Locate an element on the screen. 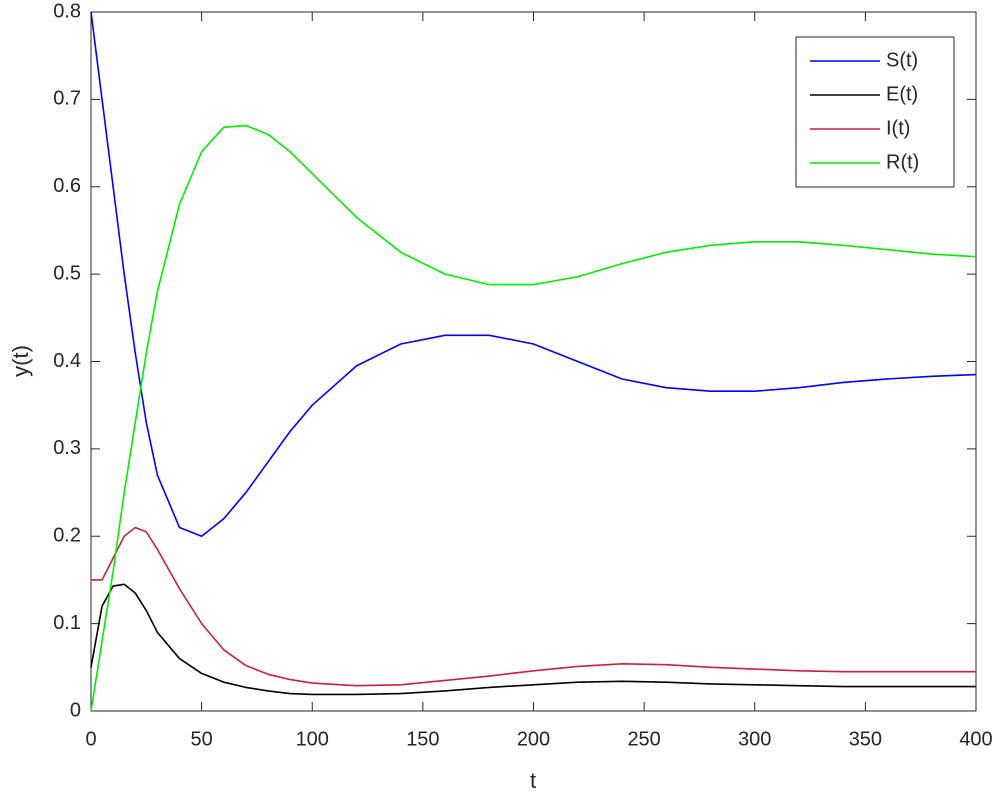  y-axis-label: y(t) is located at coordinates (20, 361).